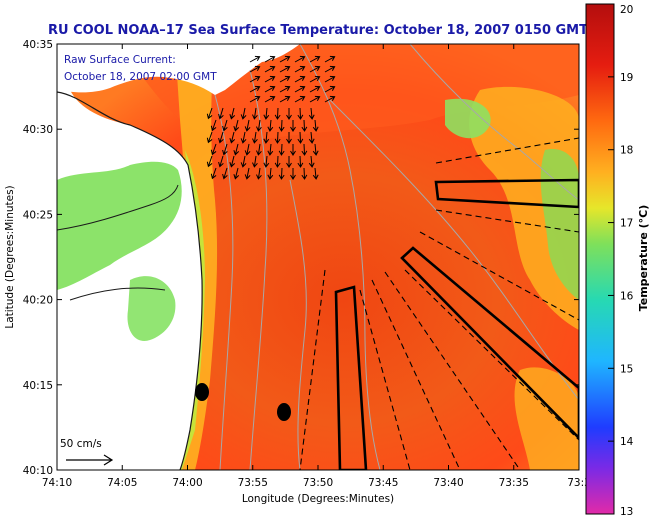  I want to click on coastal-vegetation, so click(119, 225).